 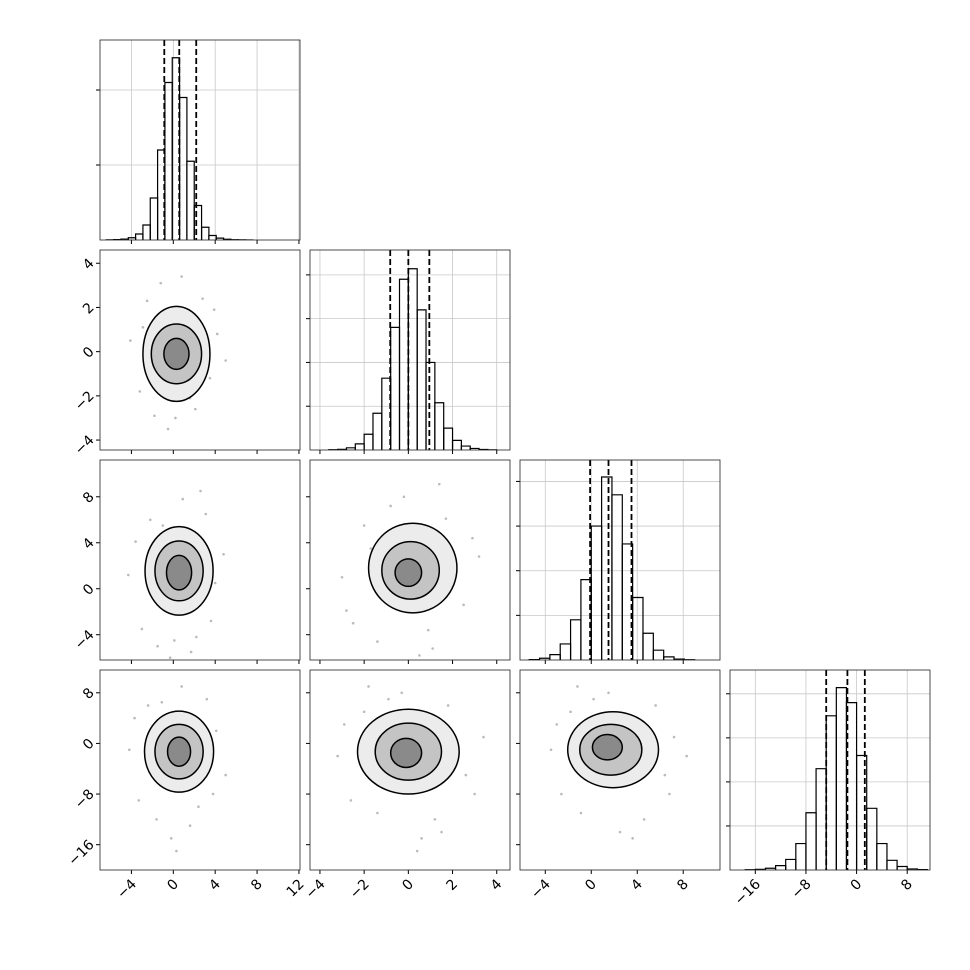 I want to click on panel: −4 0 4 8 12−16−808, so click(x=186, y=785).